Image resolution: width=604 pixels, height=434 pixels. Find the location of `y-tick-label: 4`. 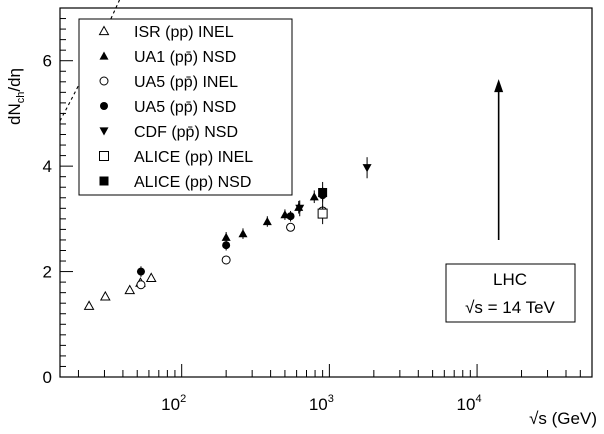

y-tick-label: 4 is located at coordinates (47, 166).